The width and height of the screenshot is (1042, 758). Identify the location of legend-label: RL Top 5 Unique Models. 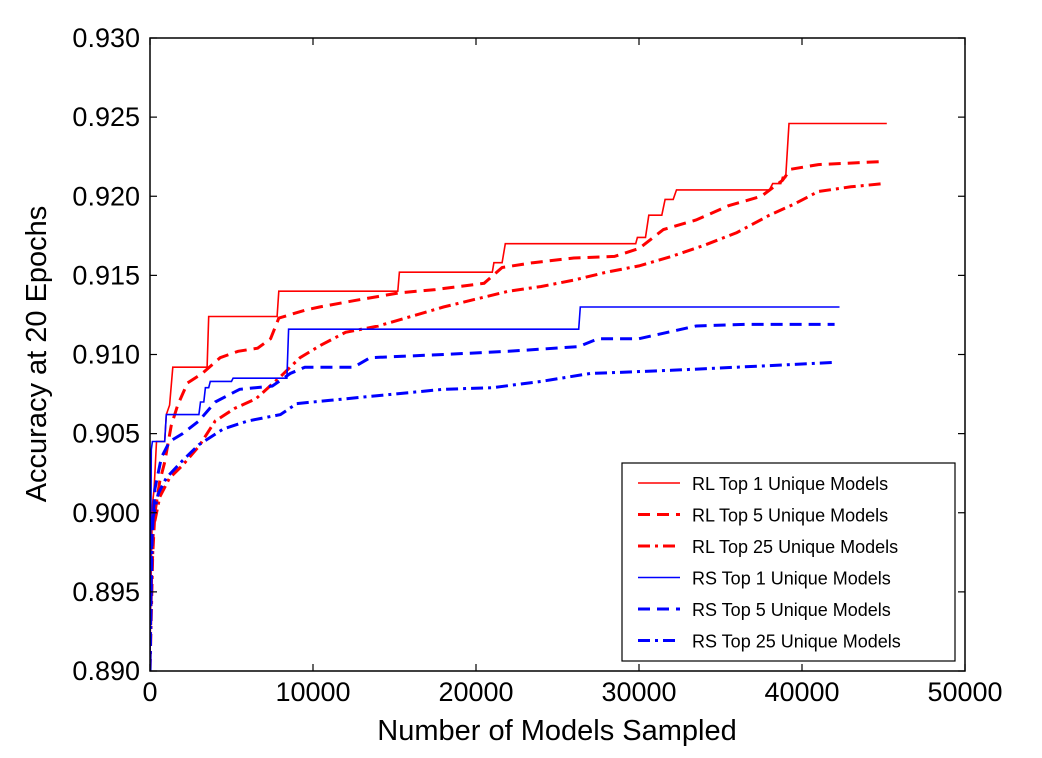
(790, 516).